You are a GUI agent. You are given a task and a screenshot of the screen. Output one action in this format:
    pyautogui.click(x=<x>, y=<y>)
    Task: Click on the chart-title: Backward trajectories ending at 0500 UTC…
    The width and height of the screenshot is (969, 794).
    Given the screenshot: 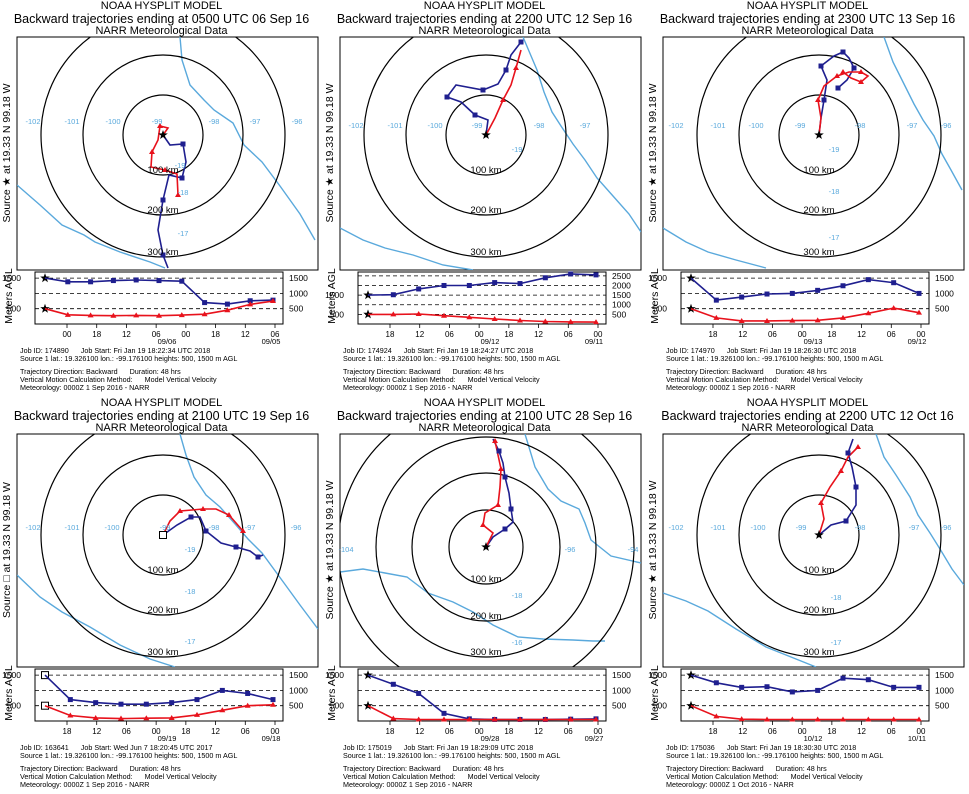 What is the action you would take?
    pyautogui.click(x=161, y=19)
    